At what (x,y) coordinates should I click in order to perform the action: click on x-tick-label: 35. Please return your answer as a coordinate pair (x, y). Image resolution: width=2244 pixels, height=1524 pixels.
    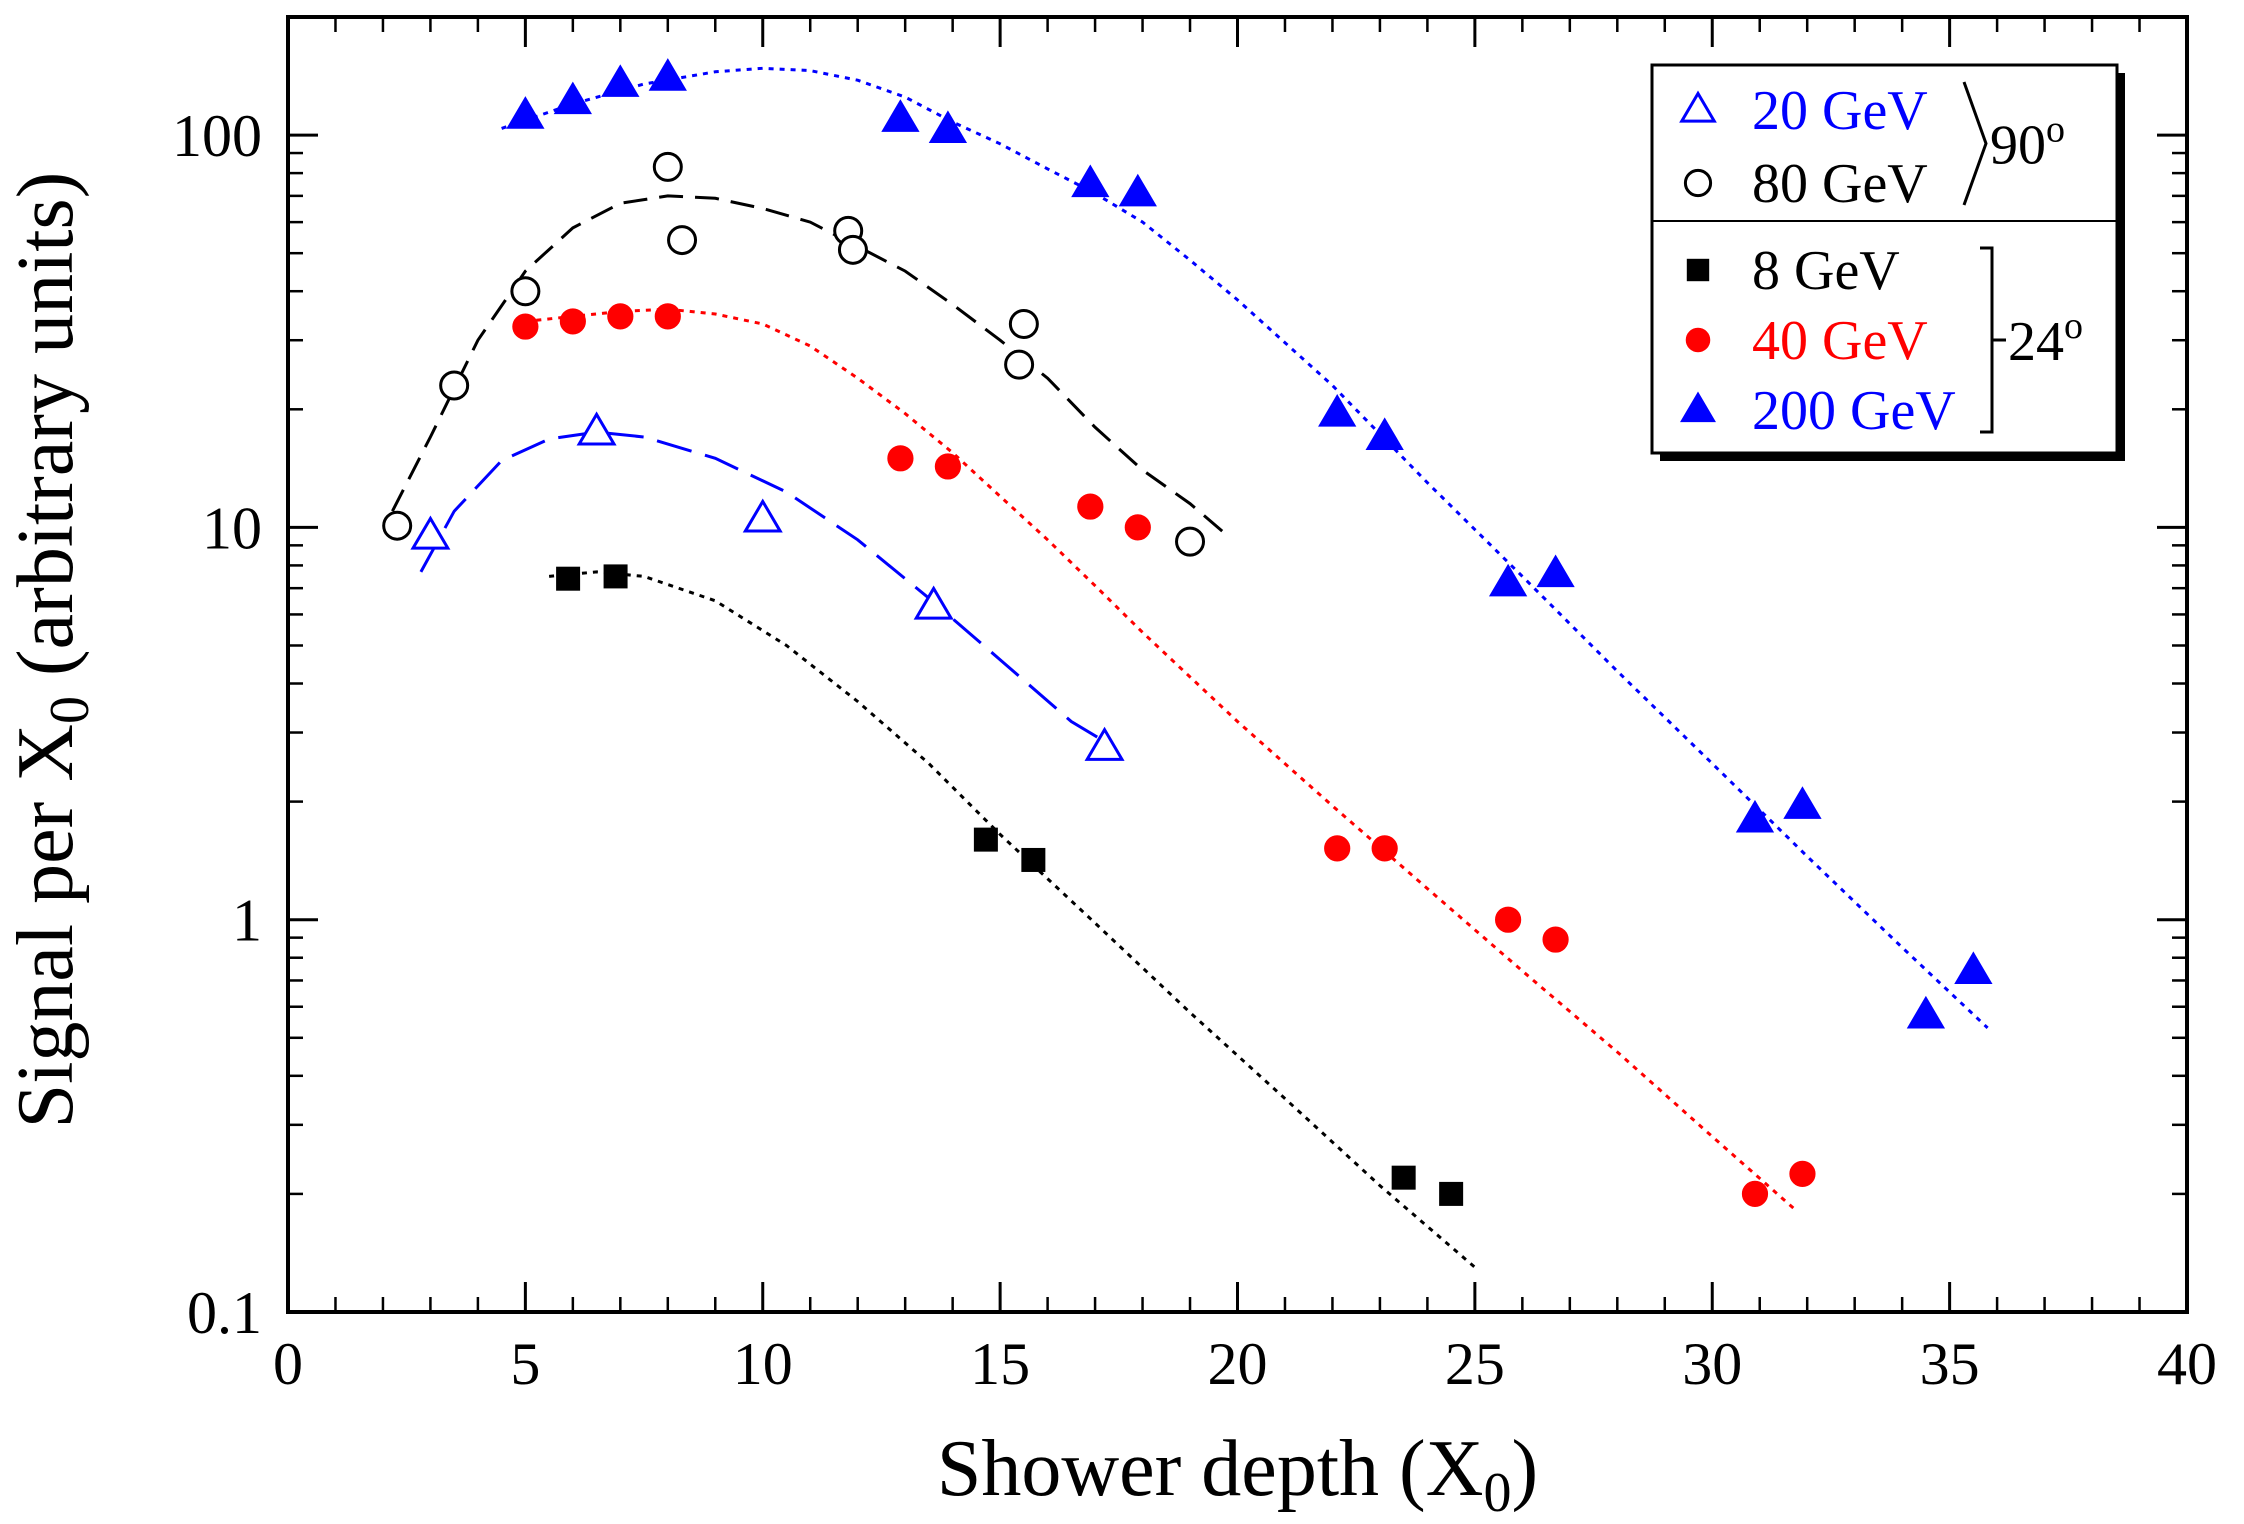
    Looking at the image, I should click on (1950, 1364).